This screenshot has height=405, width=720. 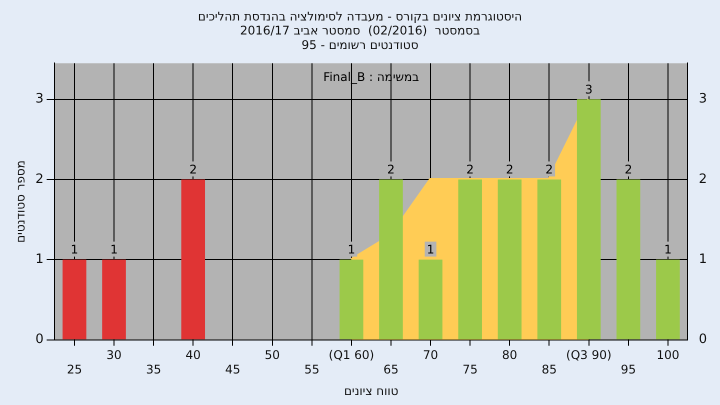 What do you see at coordinates (588, 89) in the screenshot?
I see `data-label: 3` at bounding box center [588, 89].